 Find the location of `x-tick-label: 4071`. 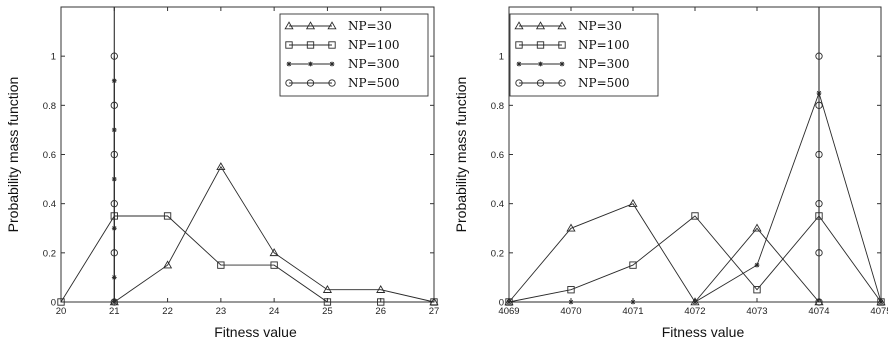

x-tick-label: 4071 is located at coordinates (632, 311).